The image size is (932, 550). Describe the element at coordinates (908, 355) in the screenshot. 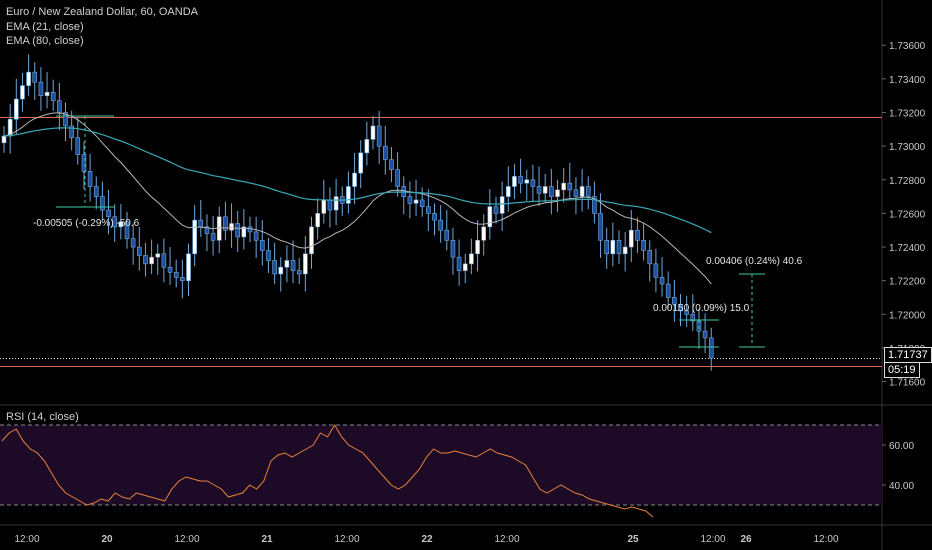

I see `current-price-tag: 1.71737` at that location.